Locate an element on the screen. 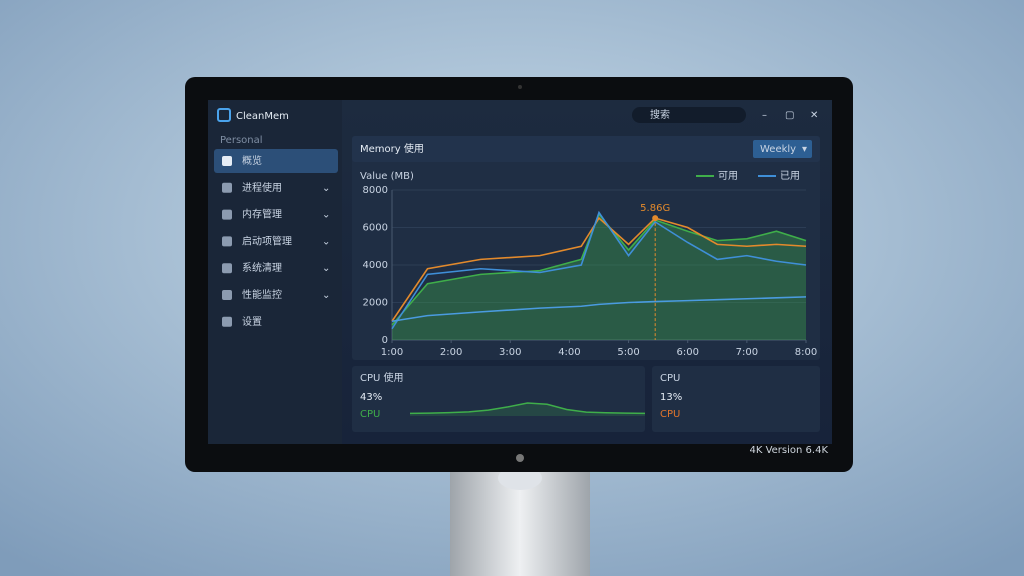  camera is located at coordinates (520, 87).